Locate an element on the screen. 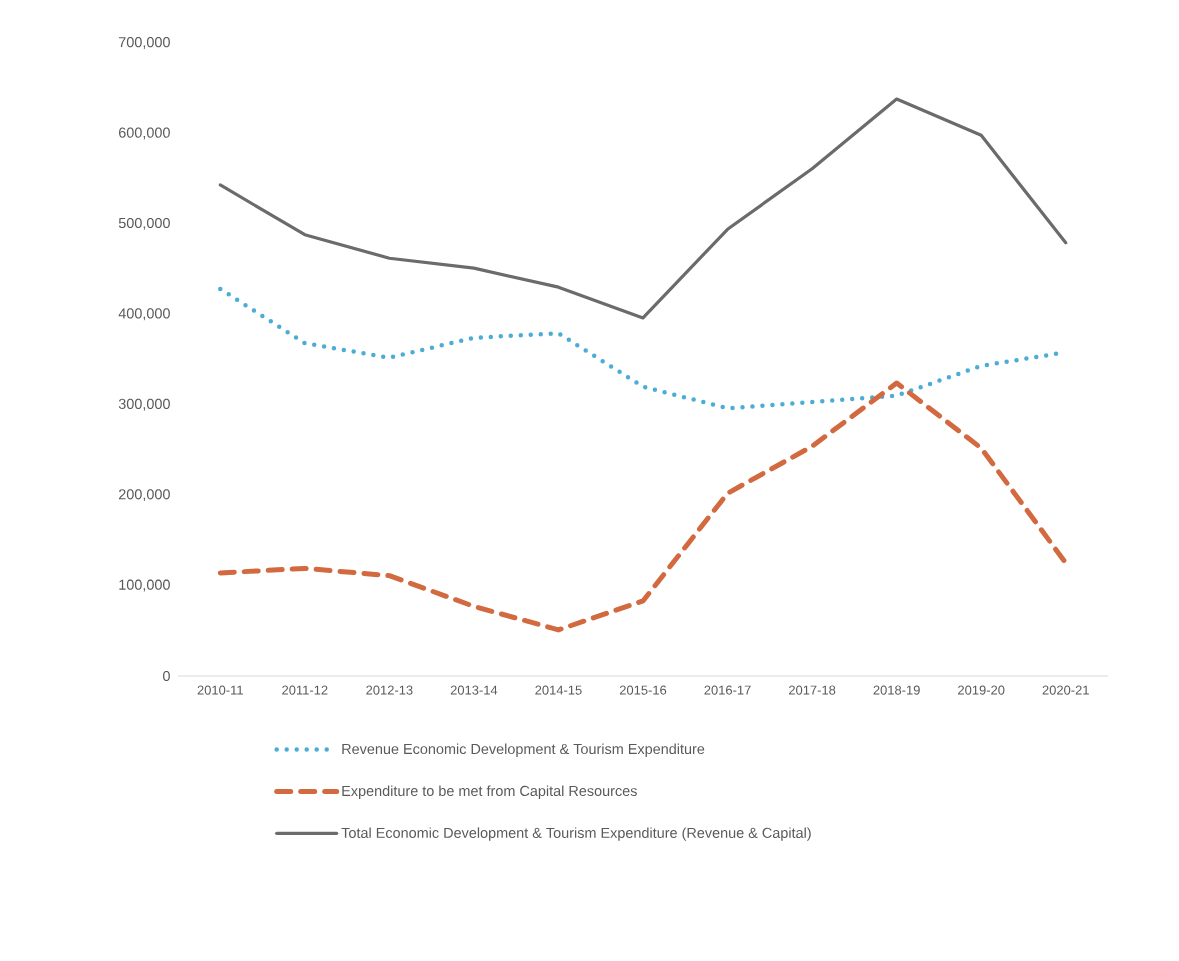  x-tick-label: 2011-12 is located at coordinates (305, 690).